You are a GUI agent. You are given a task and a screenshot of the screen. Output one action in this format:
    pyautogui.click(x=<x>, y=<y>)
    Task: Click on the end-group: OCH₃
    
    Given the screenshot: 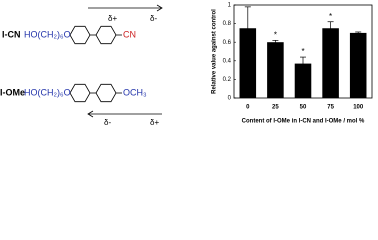 What is the action you would take?
    pyautogui.click(x=135, y=92)
    